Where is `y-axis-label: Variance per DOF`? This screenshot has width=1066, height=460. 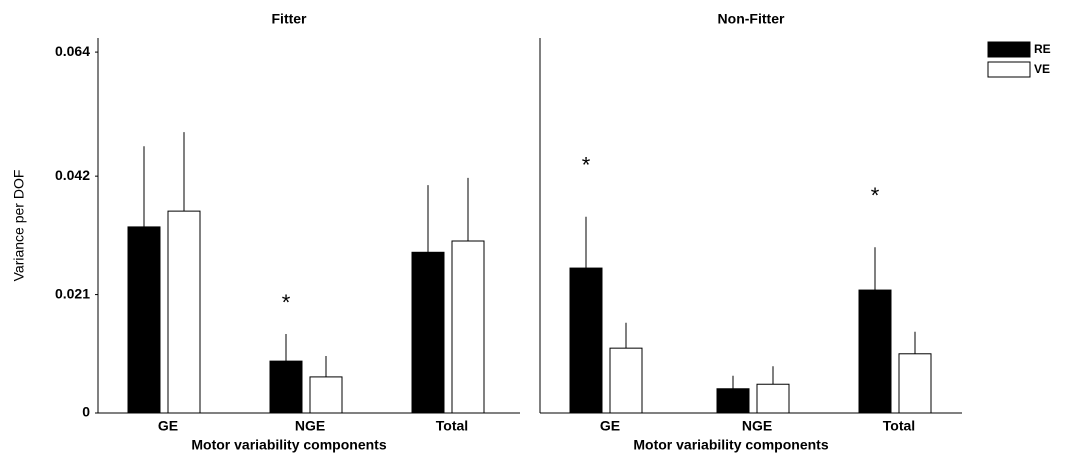
y-axis-label: Variance per DOF is located at coordinates (19, 226).